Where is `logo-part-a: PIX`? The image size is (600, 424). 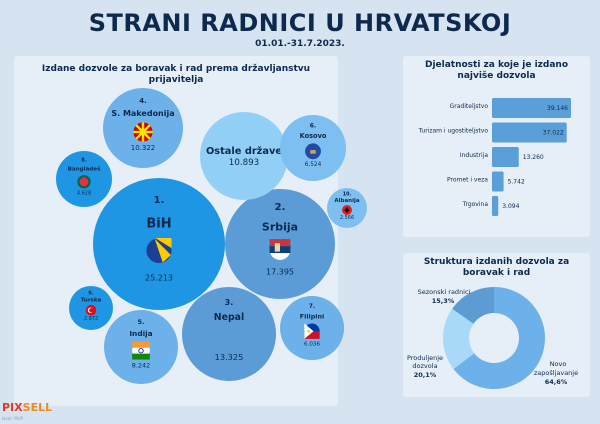
logo-part-a: PIX is located at coordinates (12, 407).